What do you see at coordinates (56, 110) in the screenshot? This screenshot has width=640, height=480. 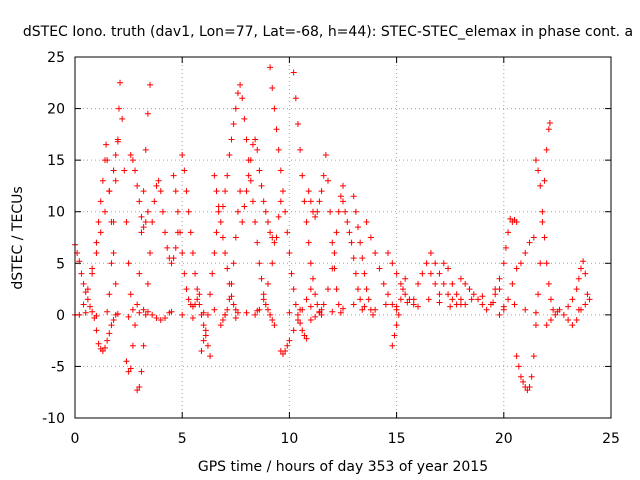 I see `y-tick-label: 20` at bounding box center [56, 110].